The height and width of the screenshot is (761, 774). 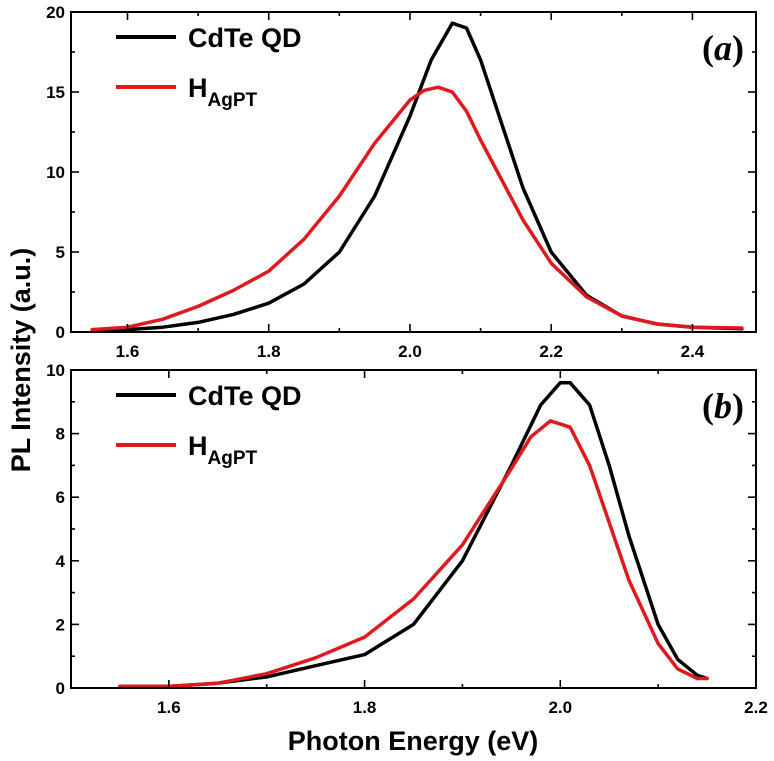 I want to click on y-tick-label: 4, so click(x=61, y=561).